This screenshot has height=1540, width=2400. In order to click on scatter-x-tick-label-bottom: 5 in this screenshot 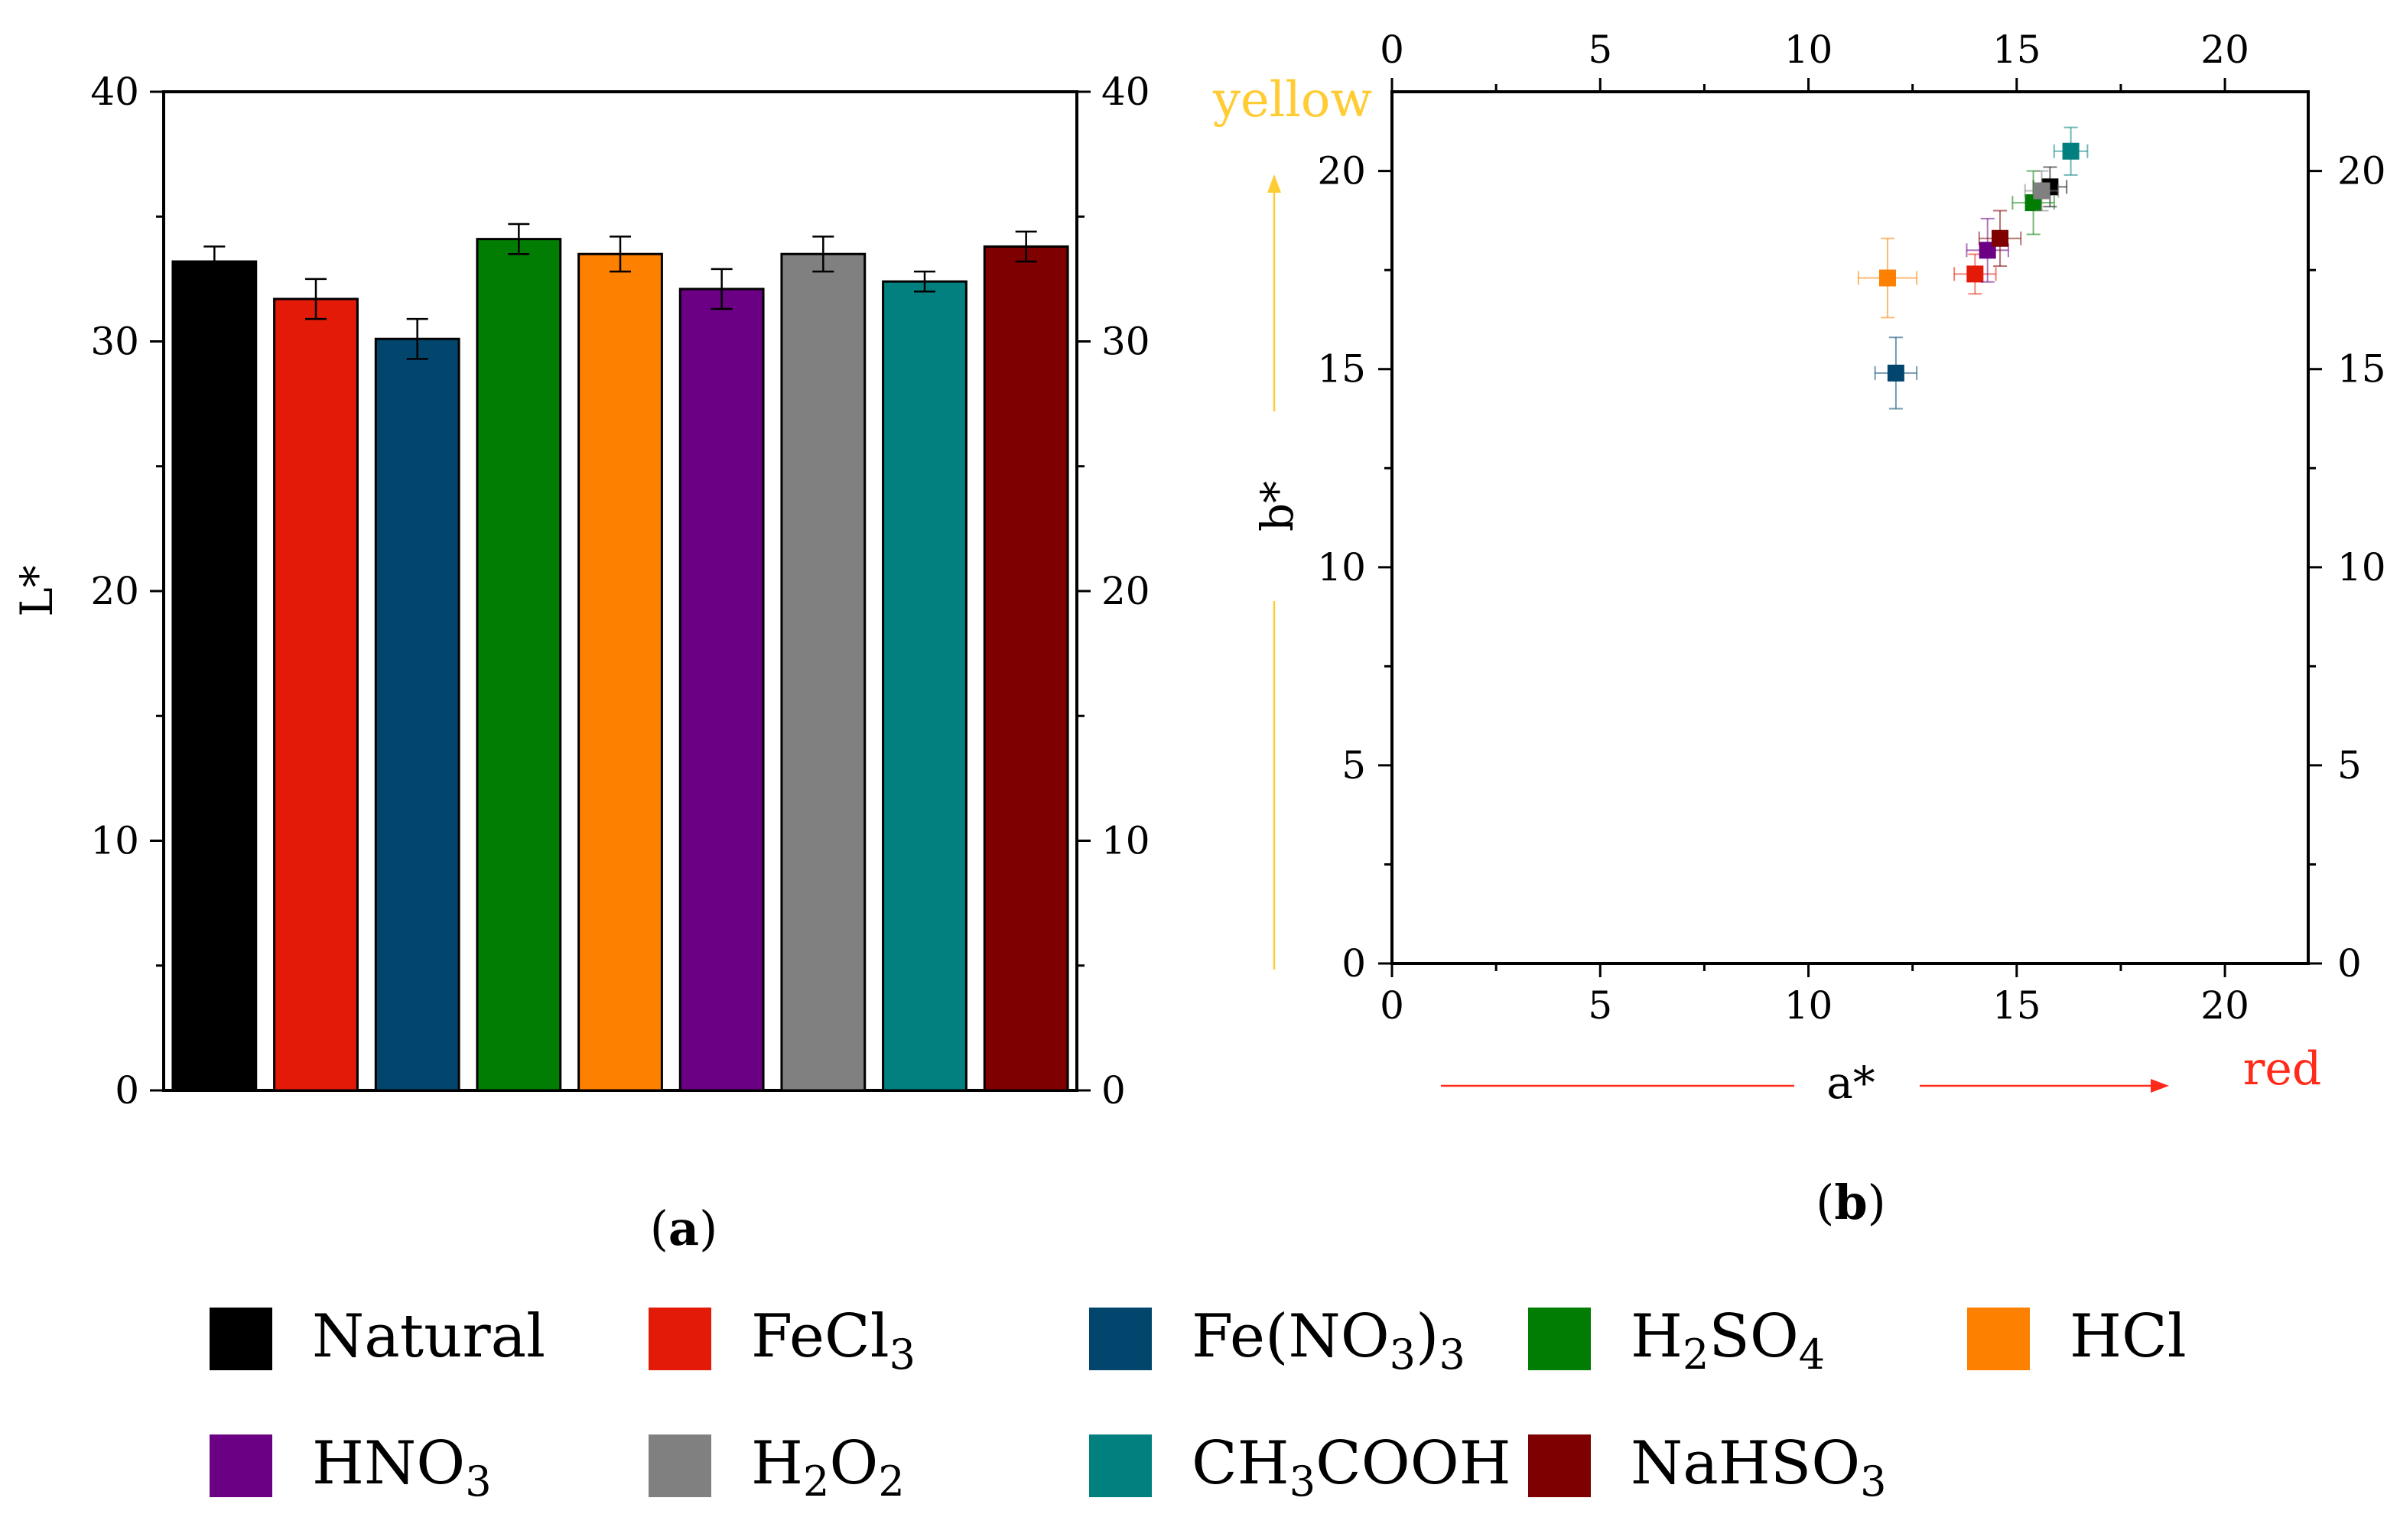, I will do `click(1600, 1005)`.